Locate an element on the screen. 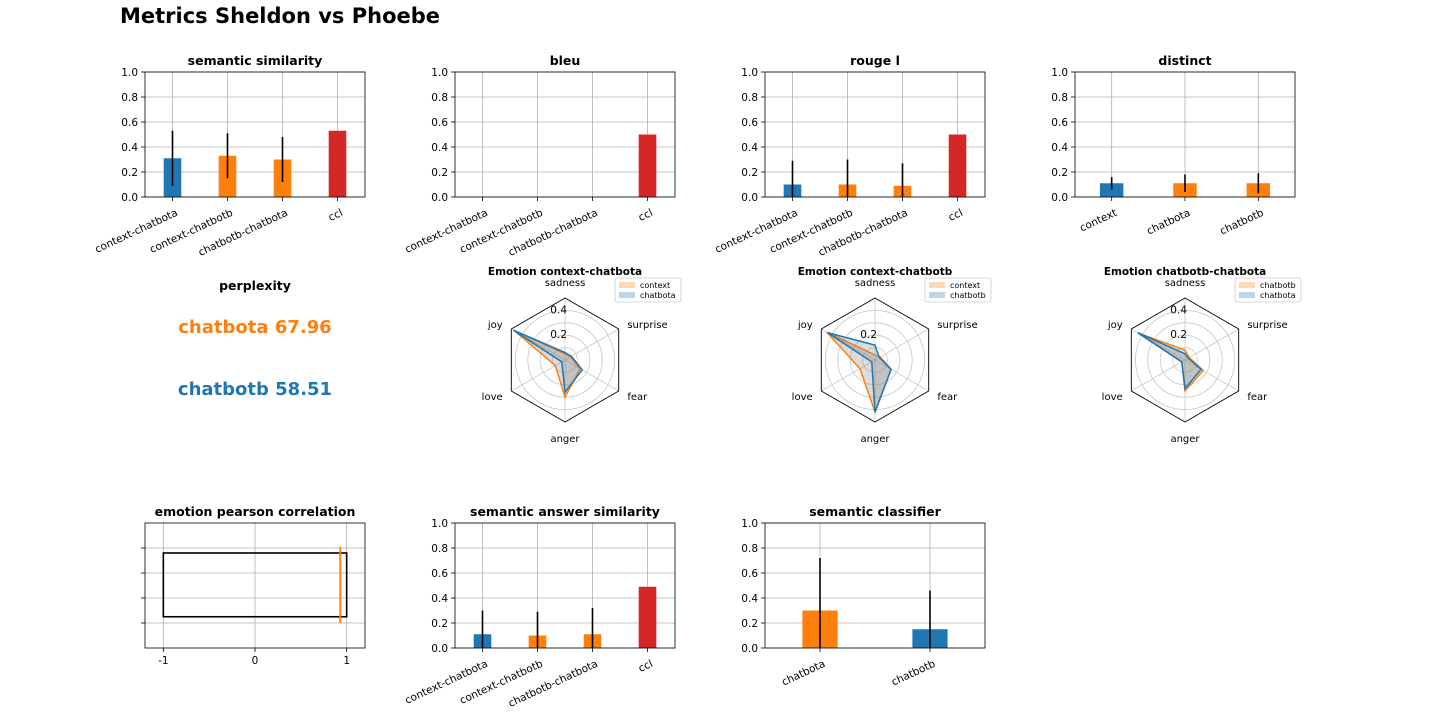 This screenshot has width=1440, height=720. chart-title: Emotion context-chatbota is located at coordinates (565, 272).